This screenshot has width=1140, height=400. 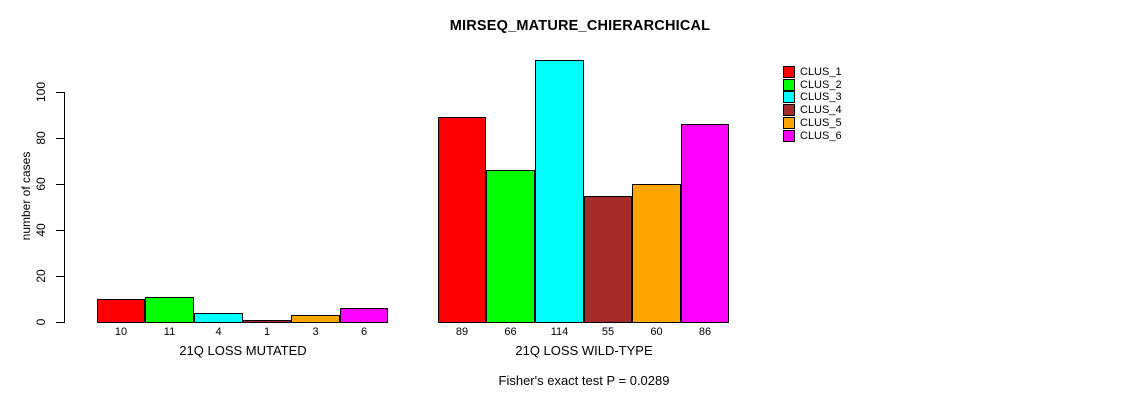 What do you see at coordinates (705, 332) in the screenshot?
I see `bar-value-label: 86` at bounding box center [705, 332].